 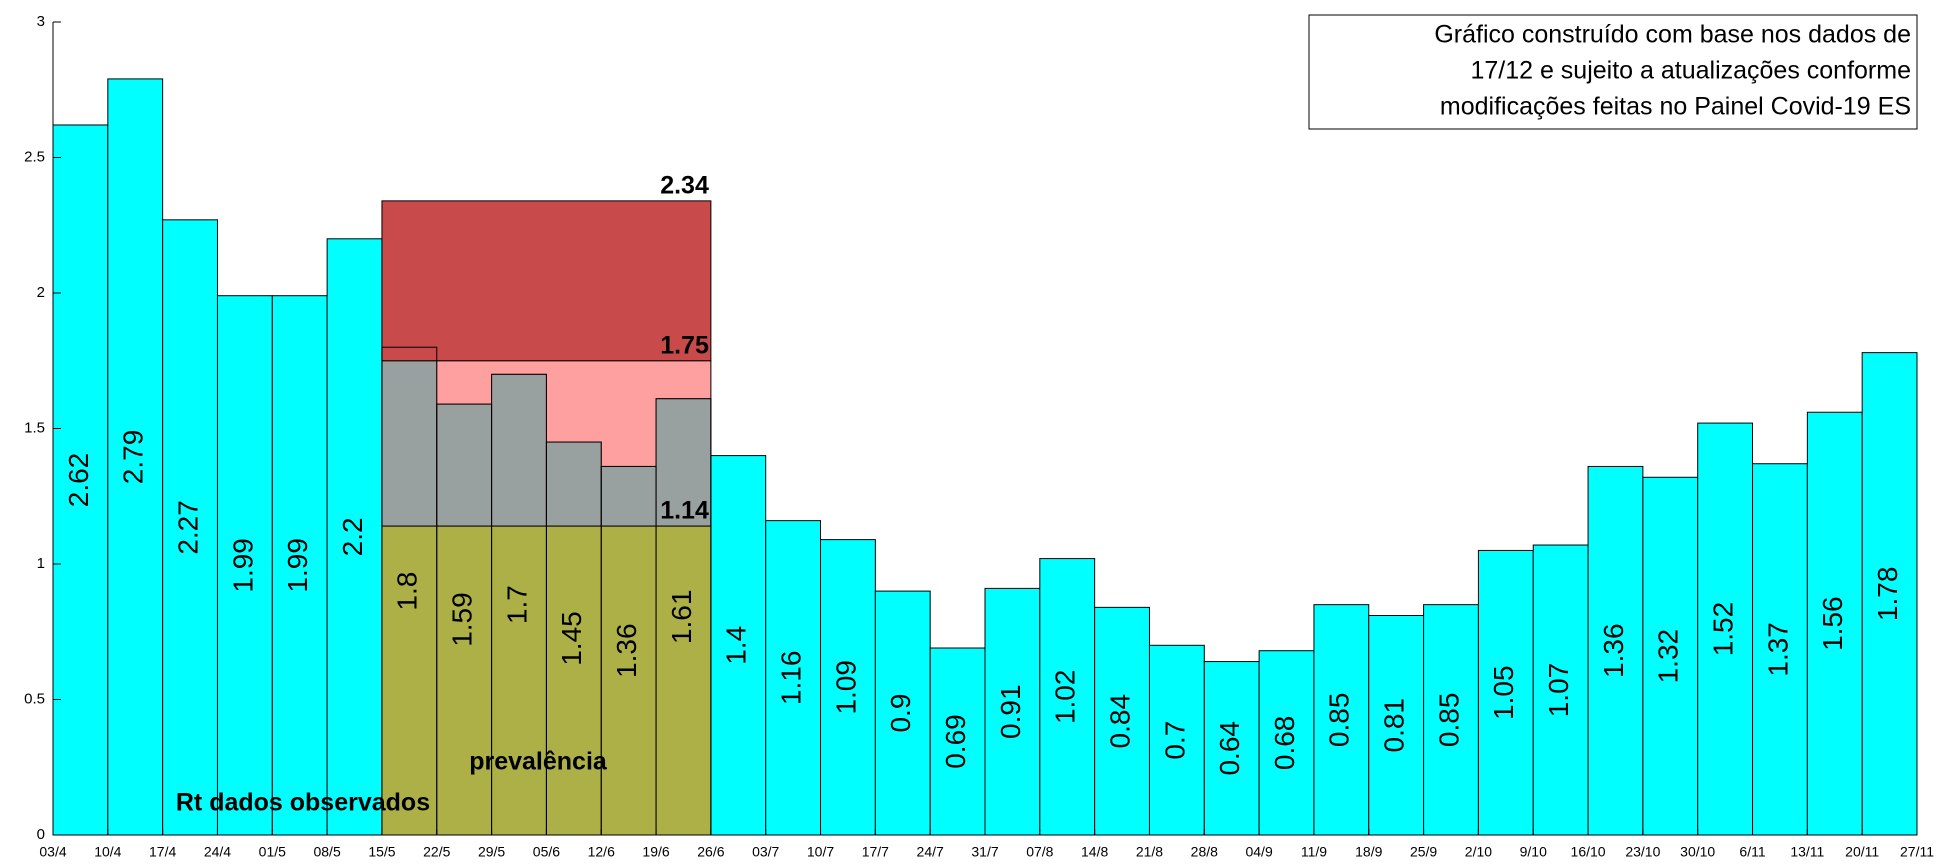 I want to click on x-tick-label: 13/11, so click(x=1807, y=852).